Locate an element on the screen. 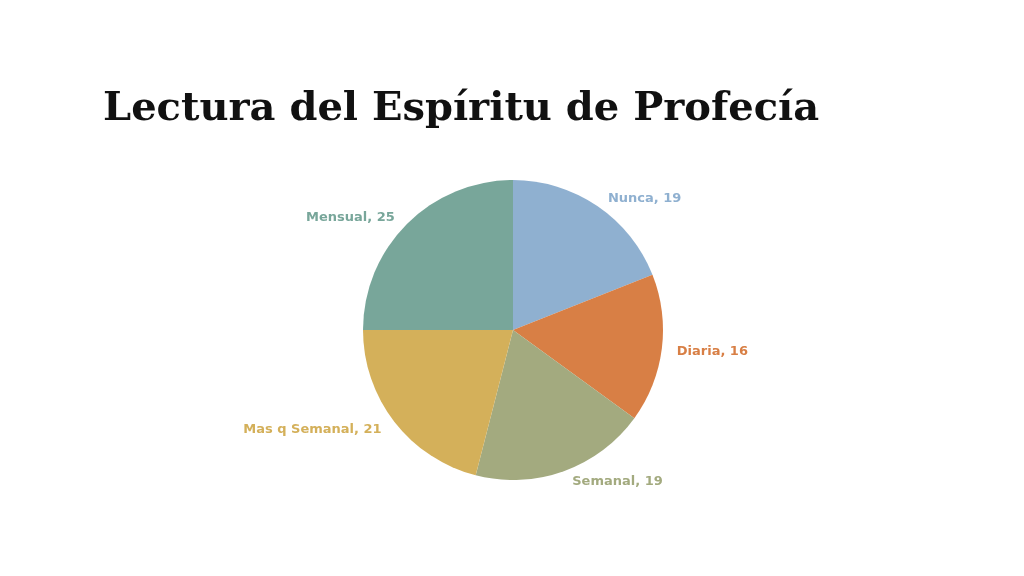 This screenshot has width=1024, height=576. slice-label: Mensual is located at coordinates (337, 217).